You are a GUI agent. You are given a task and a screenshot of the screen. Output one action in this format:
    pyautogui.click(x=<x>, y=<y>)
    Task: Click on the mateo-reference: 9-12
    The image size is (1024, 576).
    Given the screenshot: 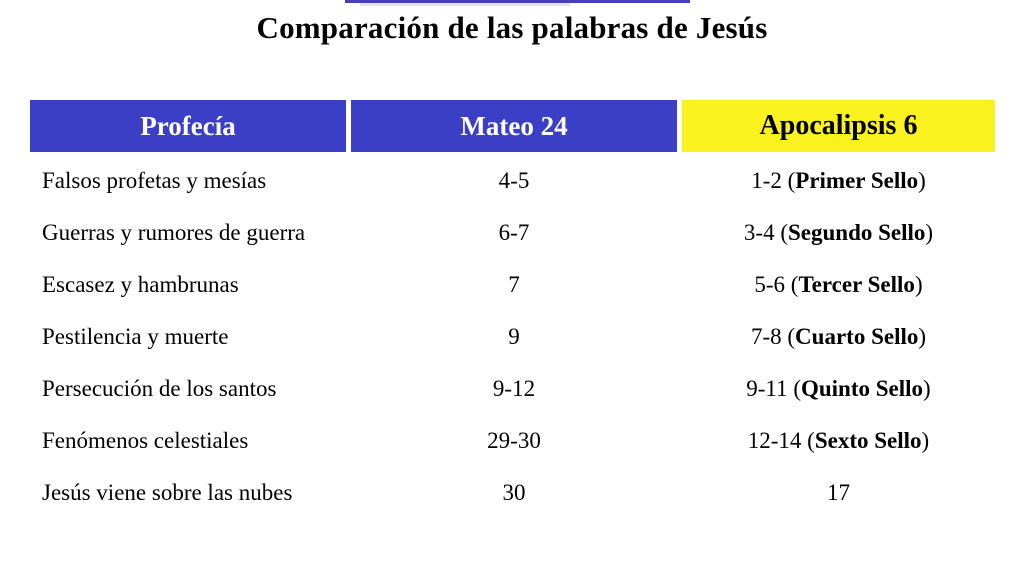 What is the action you would take?
    pyautogui.click(x=514, y=388)
    